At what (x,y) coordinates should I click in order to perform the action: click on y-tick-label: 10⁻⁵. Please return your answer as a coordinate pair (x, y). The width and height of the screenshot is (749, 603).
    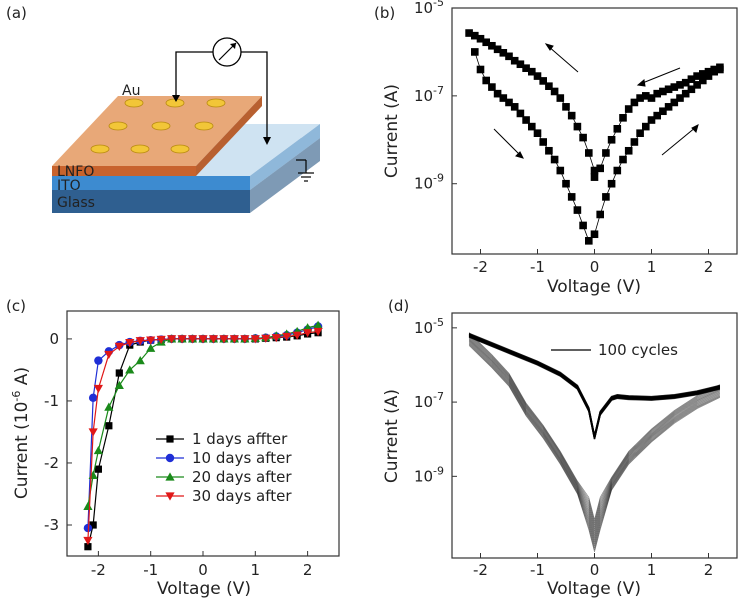
    Looking at the image, I should click on (429, 326).